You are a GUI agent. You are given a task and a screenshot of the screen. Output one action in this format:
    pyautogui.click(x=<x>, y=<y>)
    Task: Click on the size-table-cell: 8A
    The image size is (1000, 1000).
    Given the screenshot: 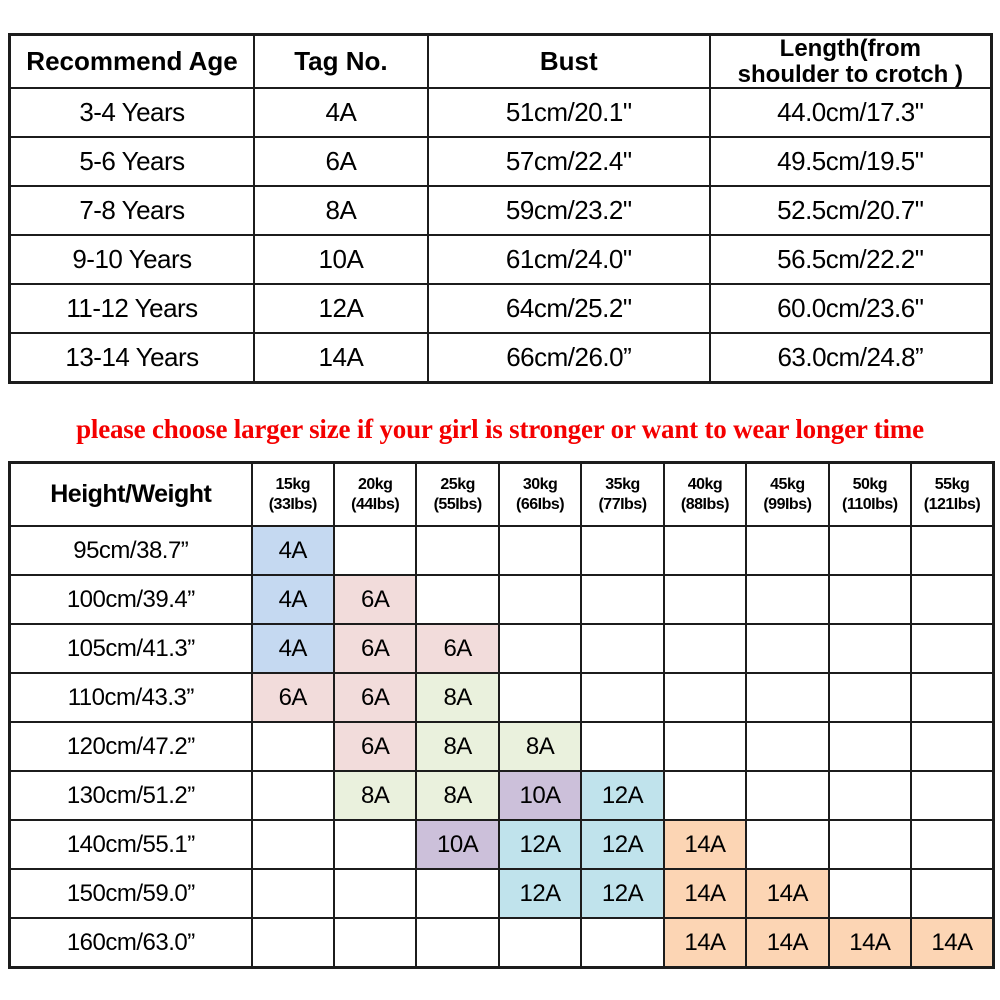 What is the action you would take?
    pyautogui.click(x=341, y=210)
    